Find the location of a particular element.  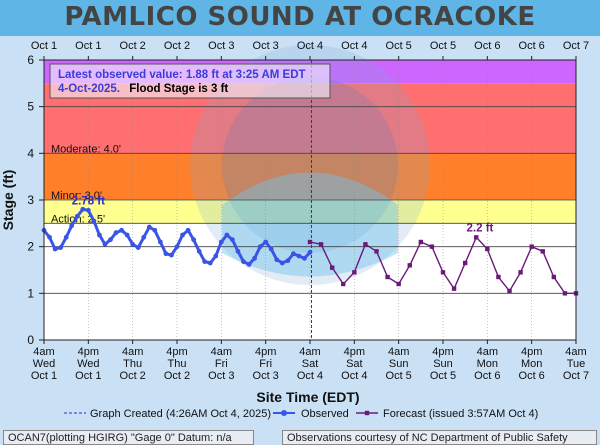

y-tick-label: 6 is located at coordinates (30, 60).